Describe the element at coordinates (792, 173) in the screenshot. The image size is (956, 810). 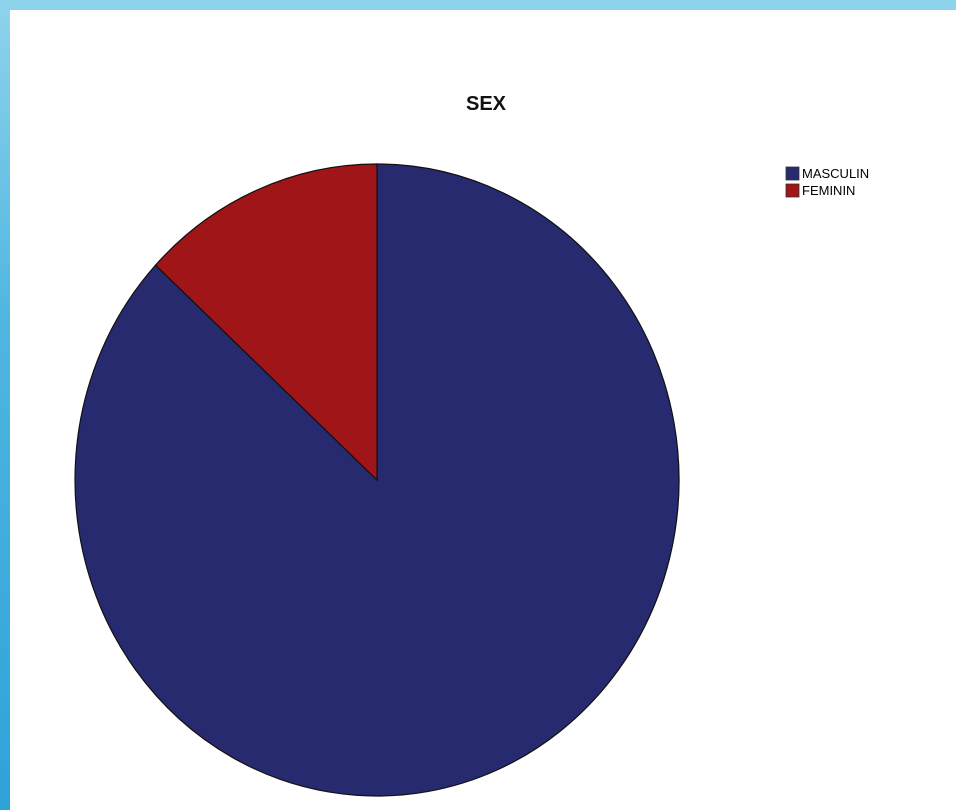
I see `legend-swatch-masculin` at that location.